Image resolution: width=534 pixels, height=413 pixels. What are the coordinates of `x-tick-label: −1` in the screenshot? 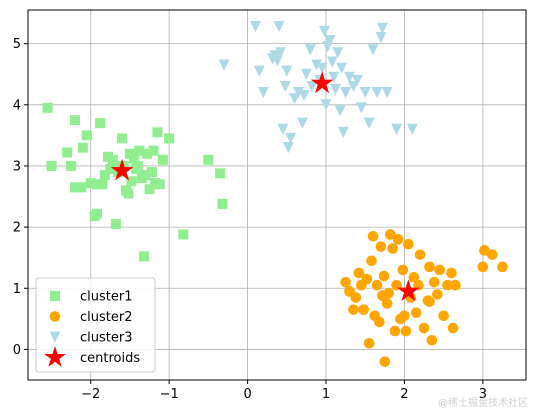 It's located at (169, 394).